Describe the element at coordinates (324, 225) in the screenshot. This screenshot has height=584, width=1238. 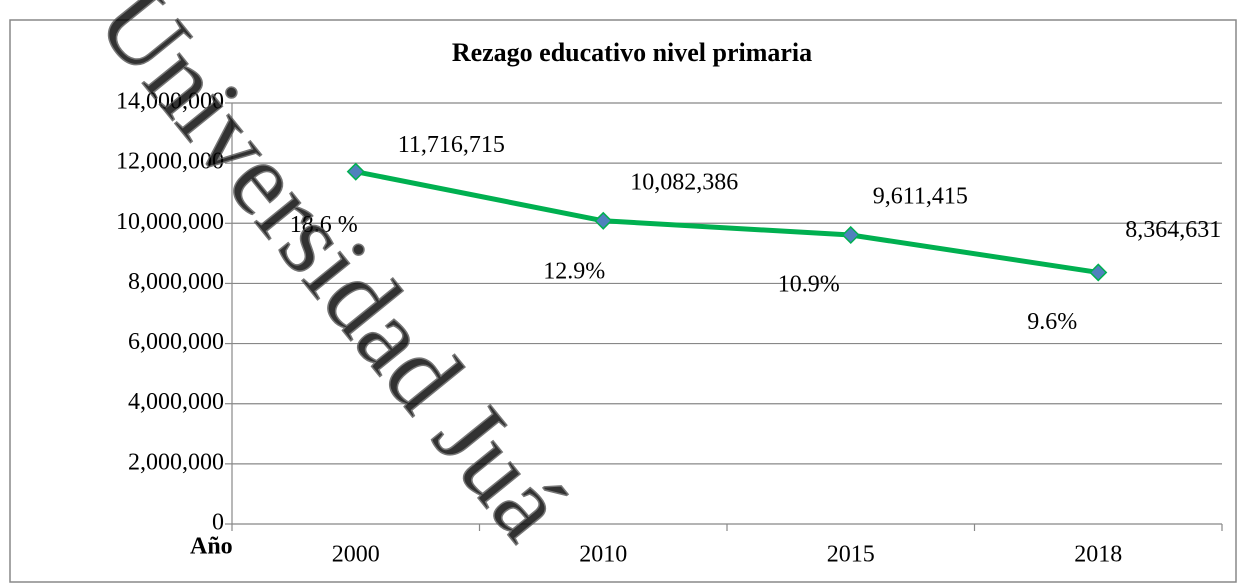
I see `annotation: 18.6 %` at that location.